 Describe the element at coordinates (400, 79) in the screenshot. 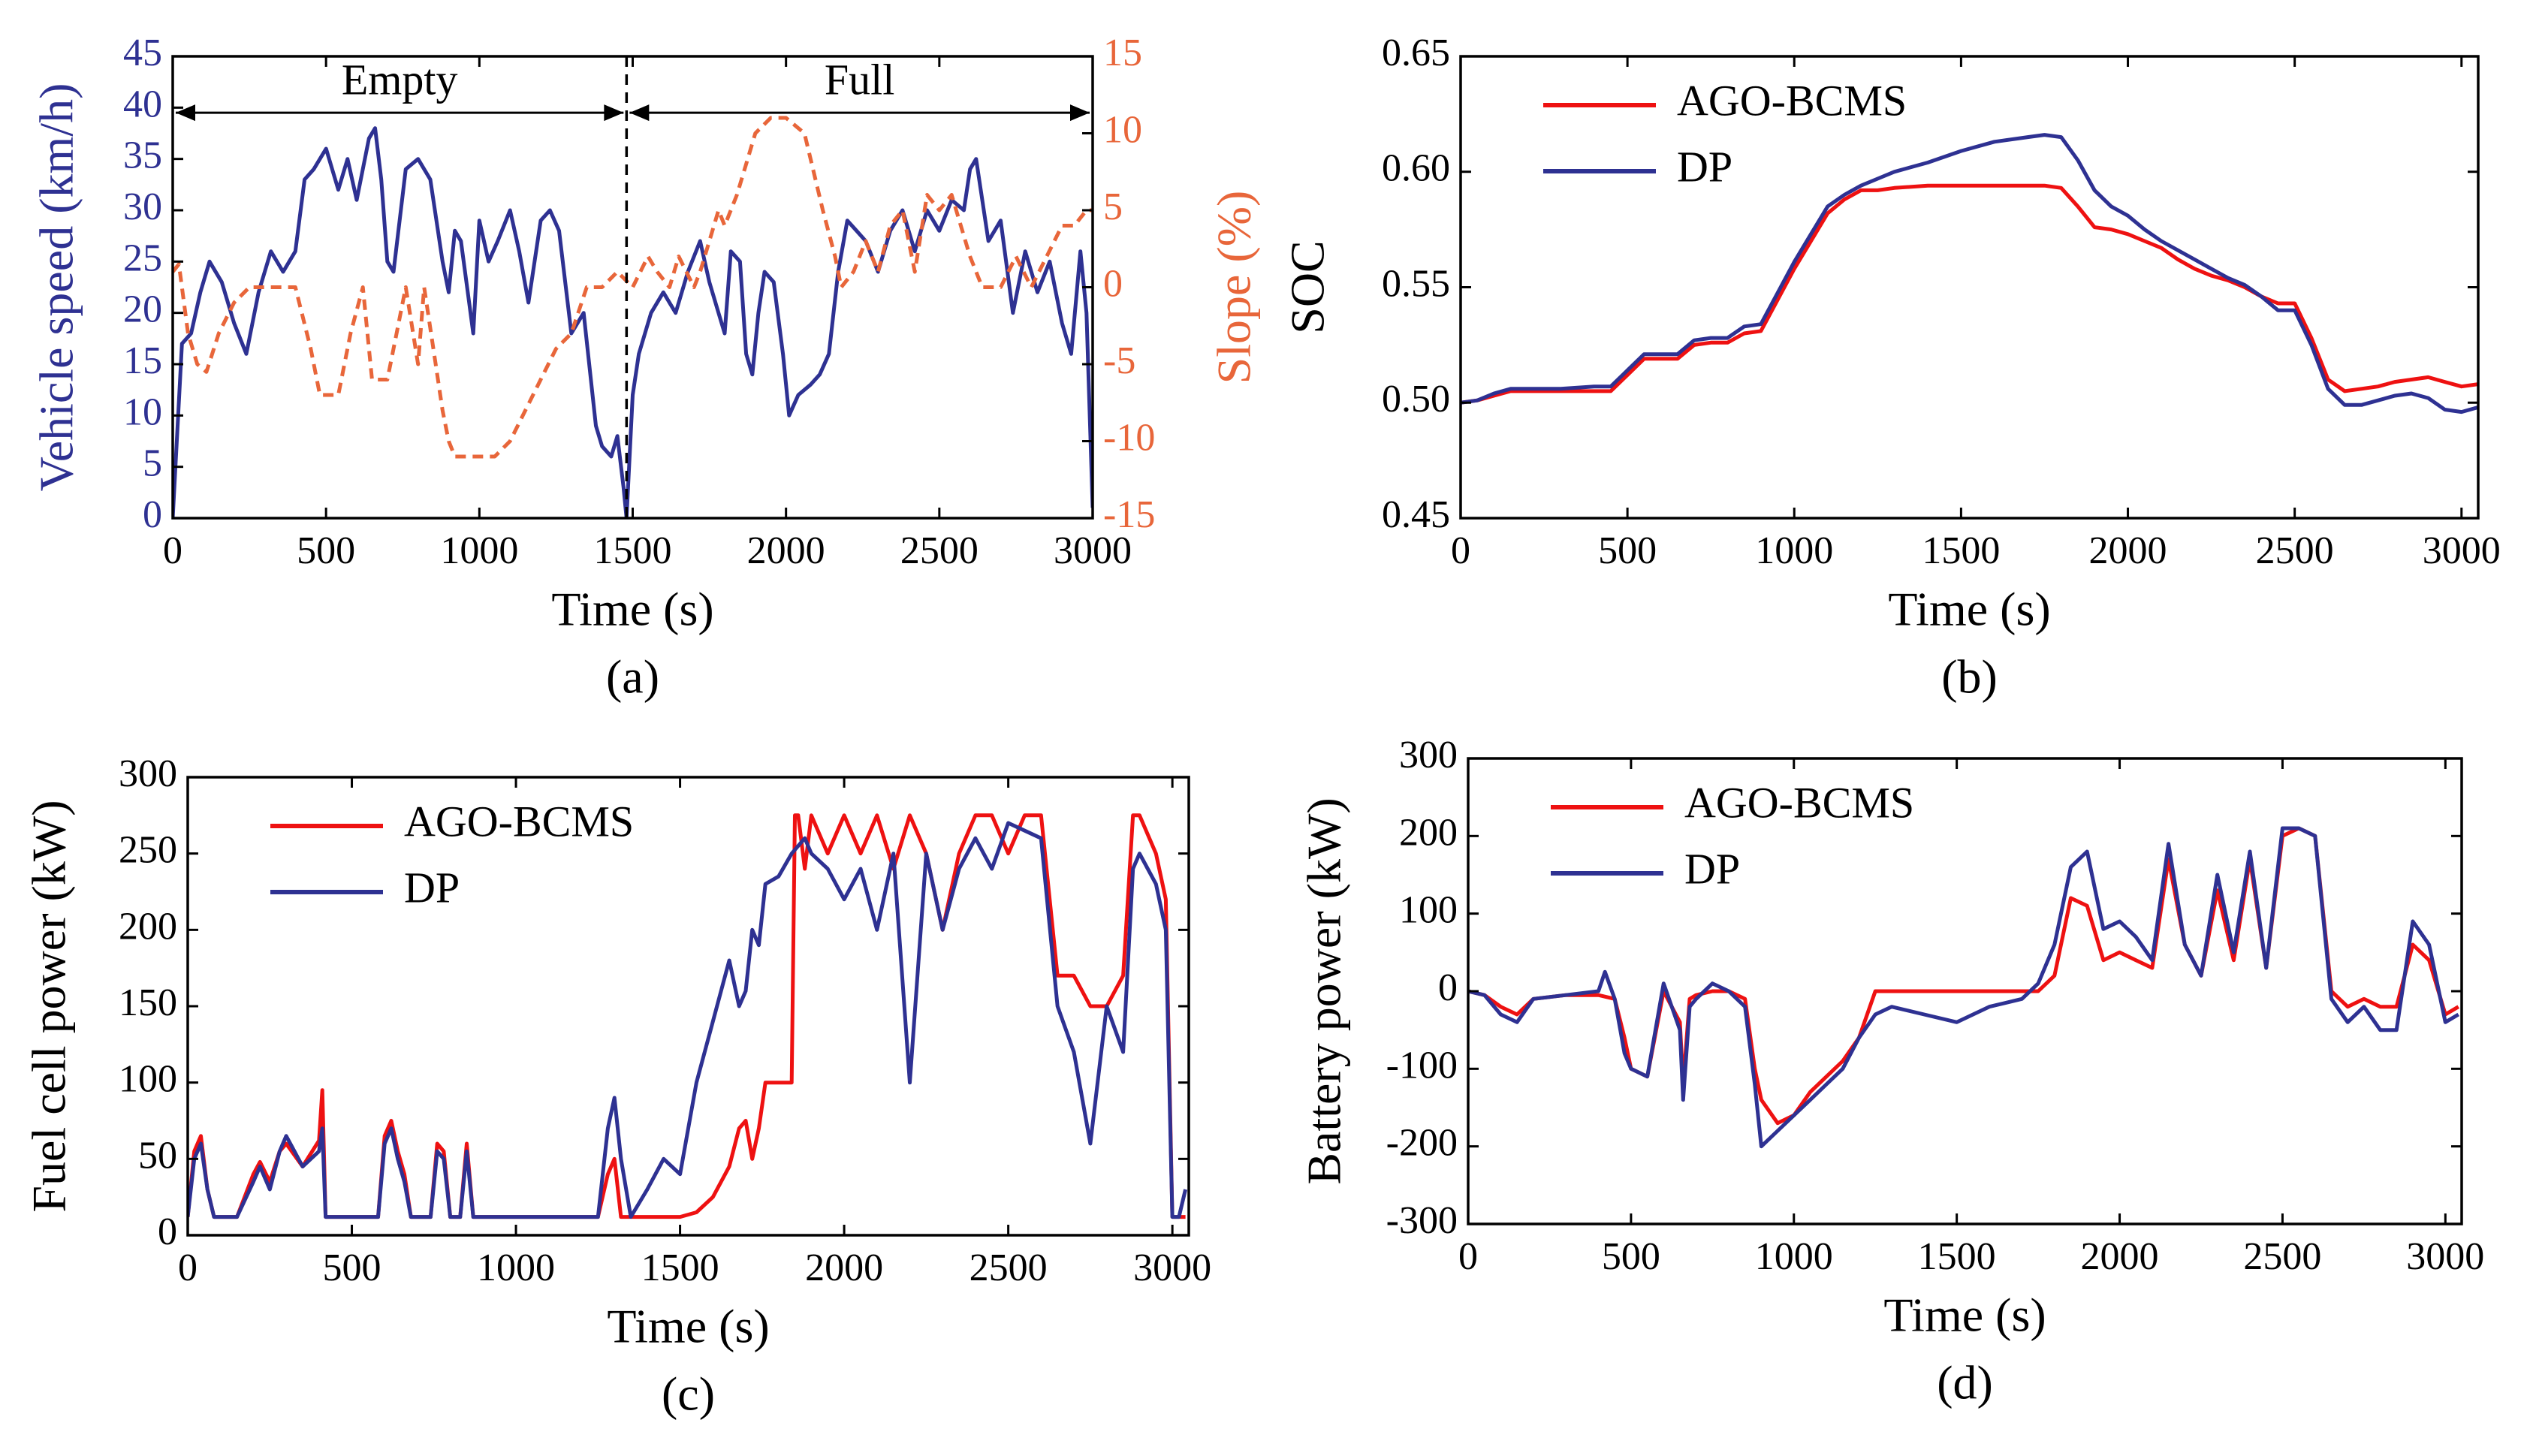

I see `annotation-empty: Empty` at that location.